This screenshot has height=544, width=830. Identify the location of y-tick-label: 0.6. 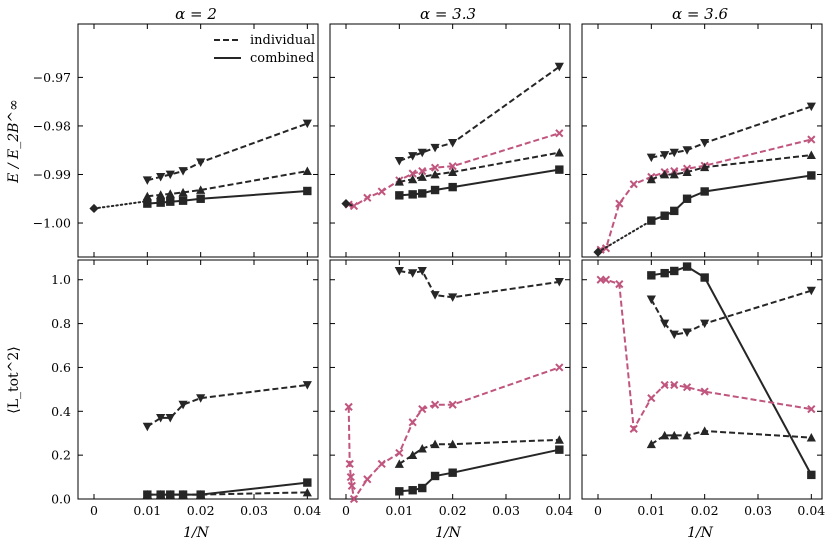
(61, 367).